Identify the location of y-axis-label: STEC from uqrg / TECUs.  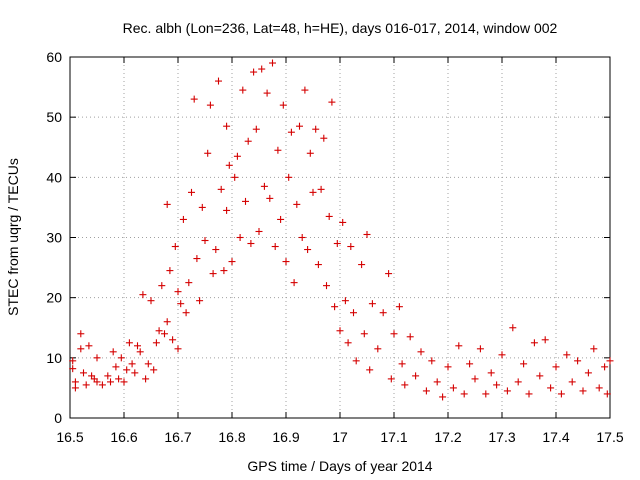
(13, 237).